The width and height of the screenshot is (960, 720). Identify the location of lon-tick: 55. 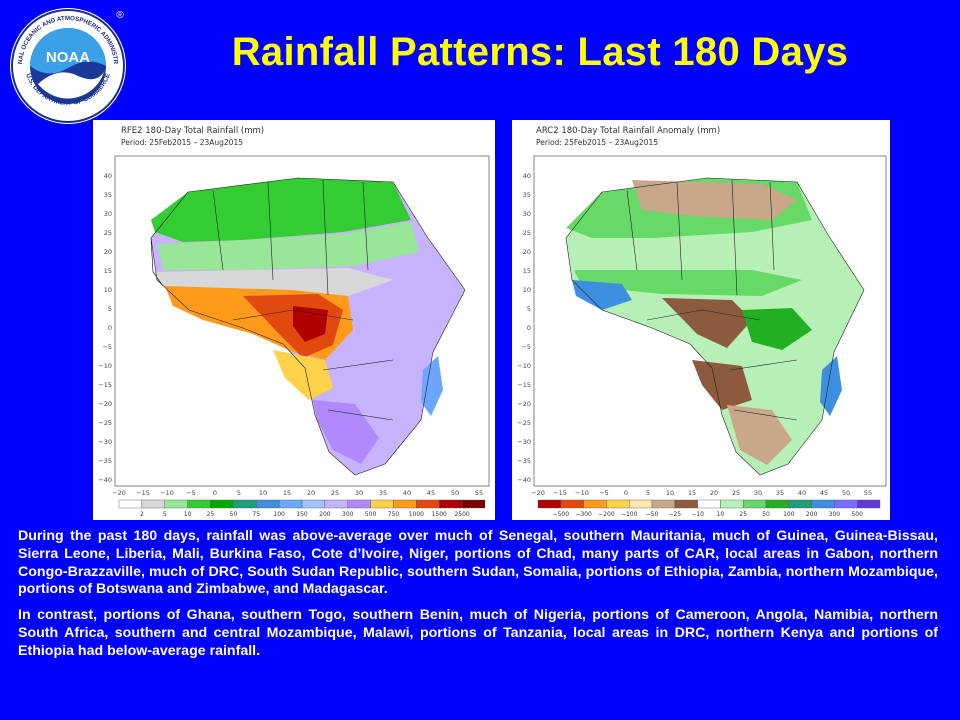
(479, 493).